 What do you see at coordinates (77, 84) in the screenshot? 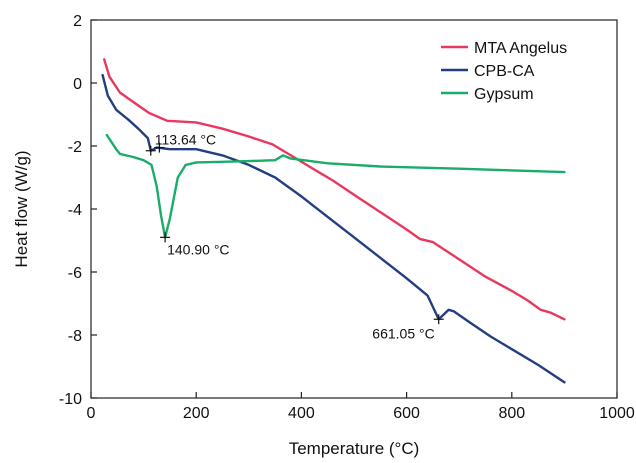
I see `y-tick-label: 0` at bounding box center [77, 84].